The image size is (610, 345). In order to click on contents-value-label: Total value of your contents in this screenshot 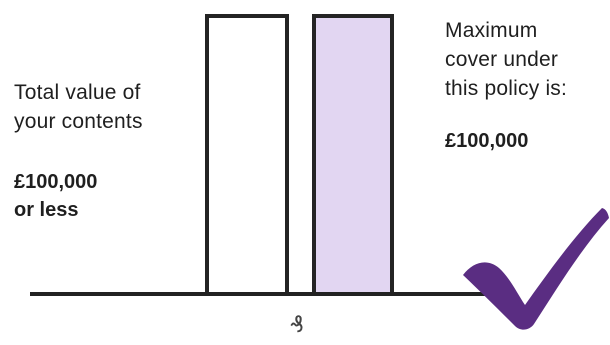, I will do `click(78, 107)`.